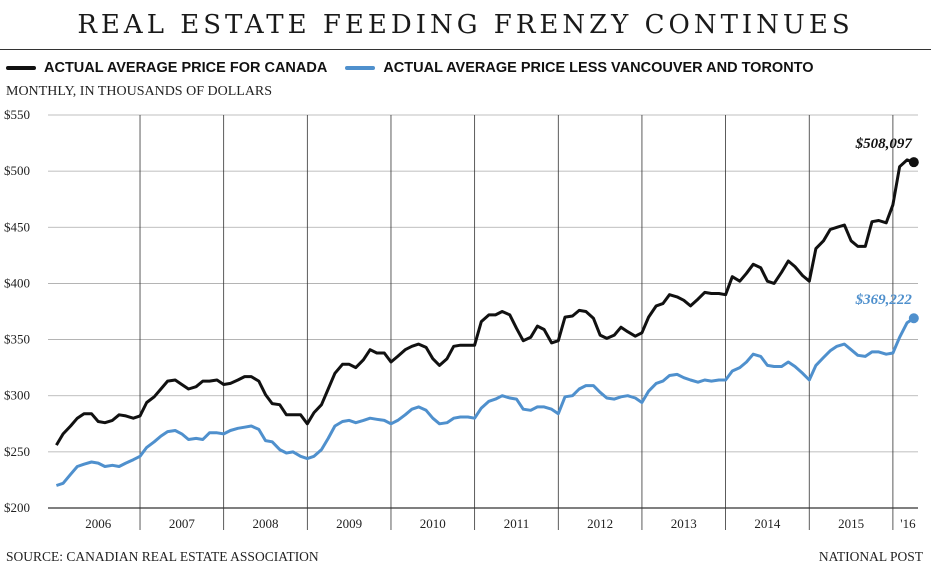 This screenshot has height=583, width=931. I want to click on endpoint-annotation: $508,097, so click(884, 144).